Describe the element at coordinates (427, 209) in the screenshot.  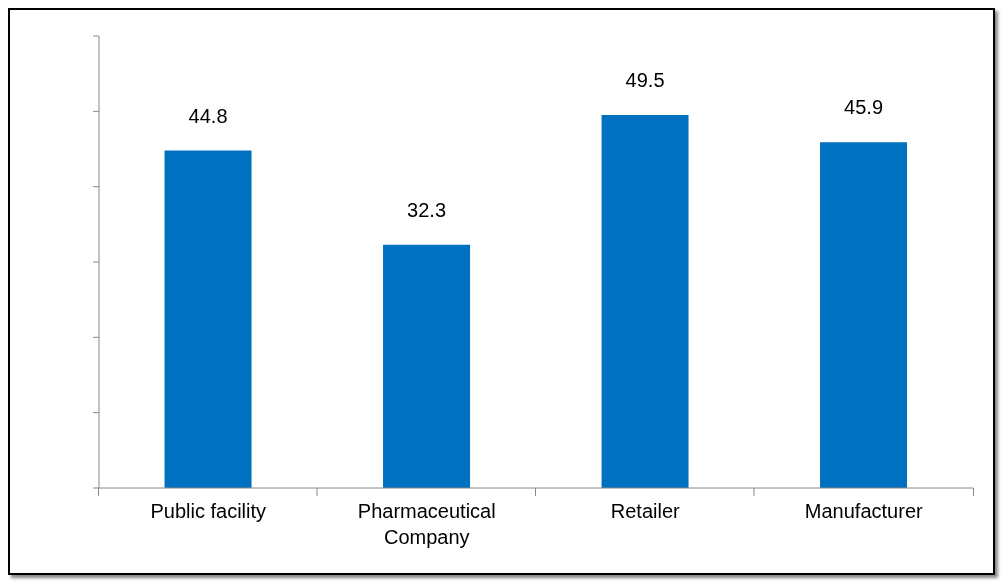
I see `data-label: 32.3` at that location.